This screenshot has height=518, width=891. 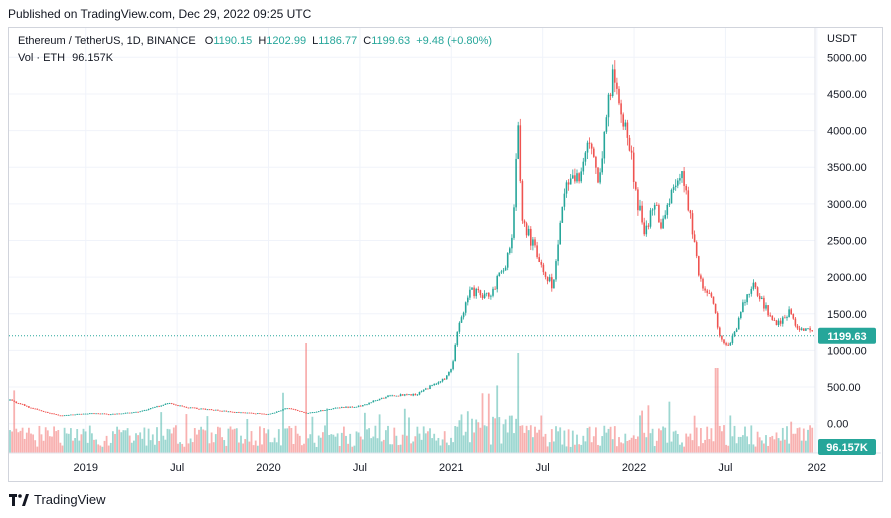 What do you see at coordinates (315, 41) in the screenshot?
I see `low-label: L` at bounding box center [315, 41].